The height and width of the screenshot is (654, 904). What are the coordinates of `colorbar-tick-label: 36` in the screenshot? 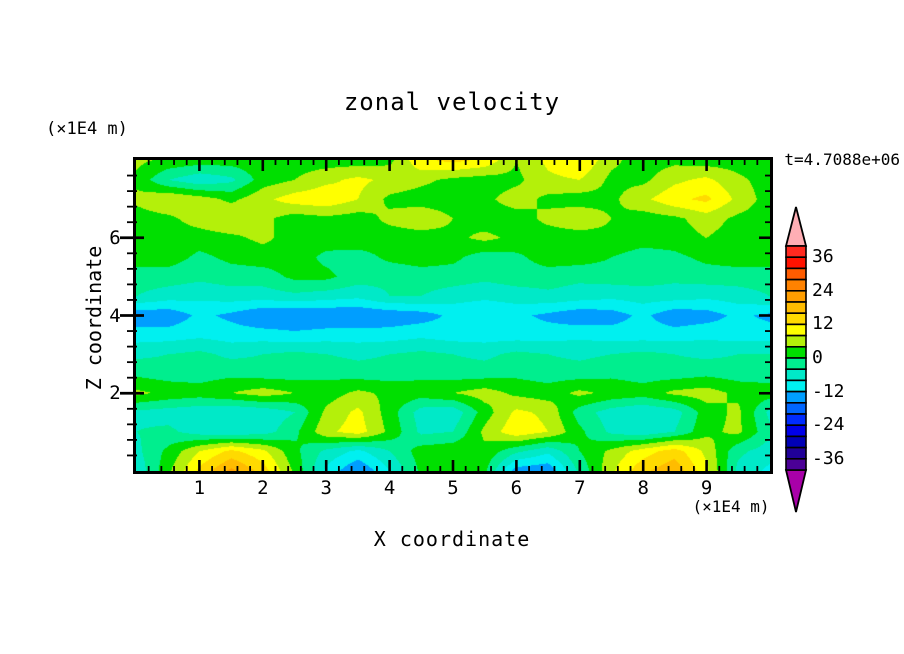 It's located at (823, 257).